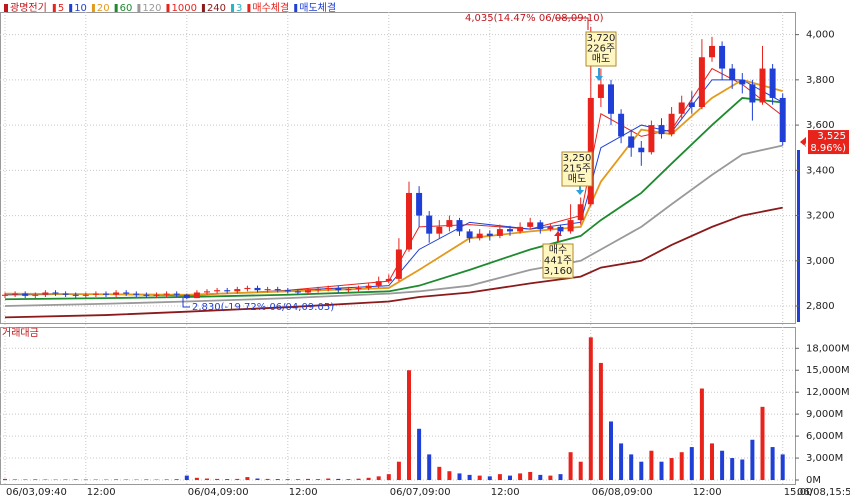 The height and width of the screenshot is (500, 850). I want to click on legend-marker, so click(6, 8).